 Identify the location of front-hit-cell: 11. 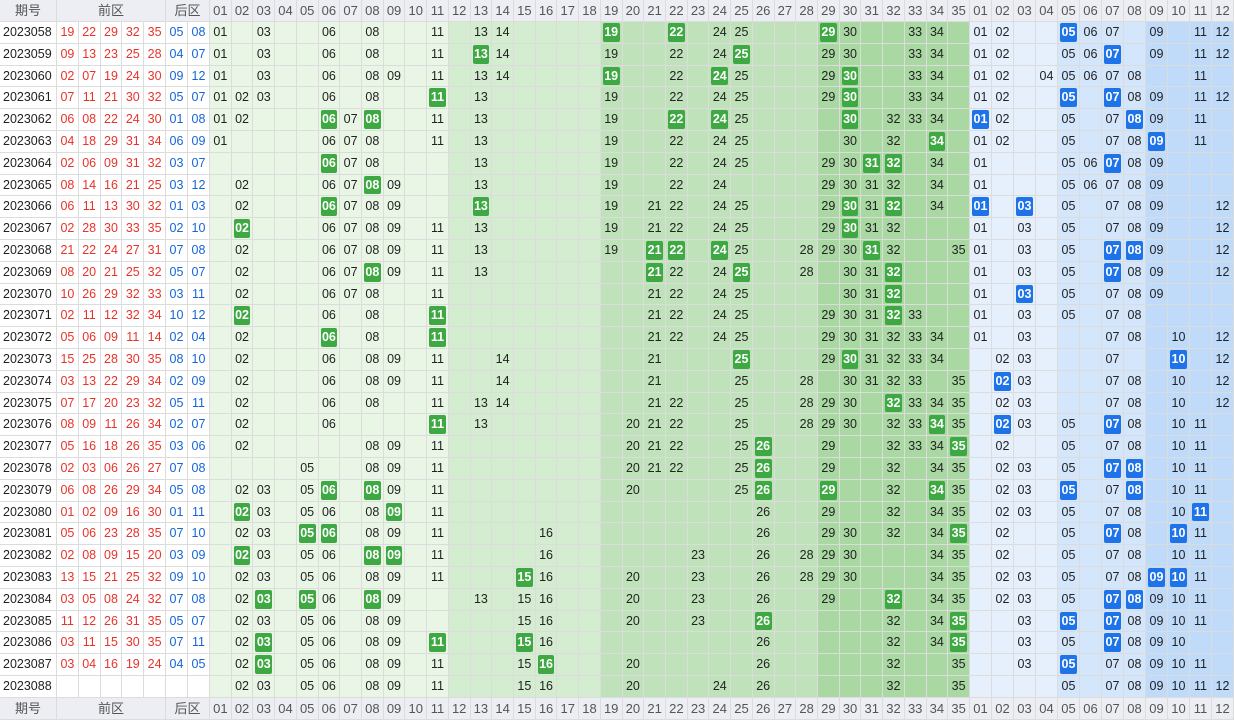
(438, 425).